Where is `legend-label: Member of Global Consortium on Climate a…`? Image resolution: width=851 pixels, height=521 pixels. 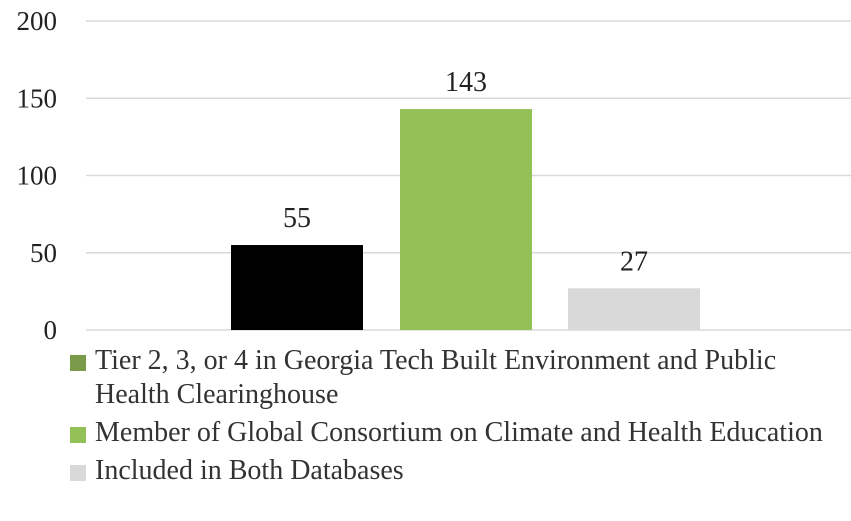 legend-label: Member of Global Consortium on Climate a… is located at coordinates (459, 432).